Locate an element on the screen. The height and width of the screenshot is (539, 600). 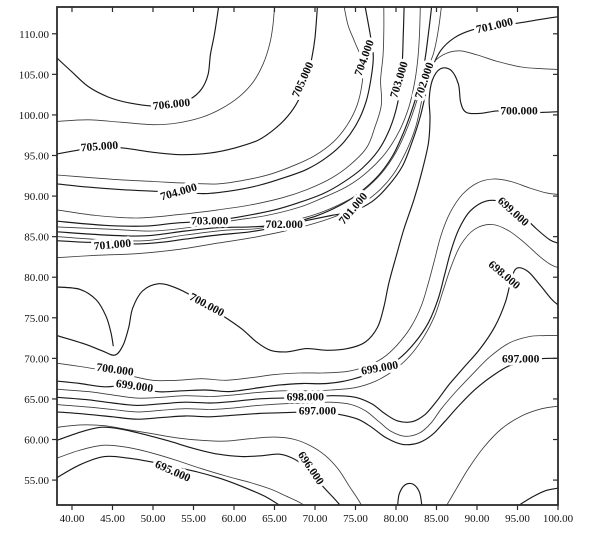
contour-label: 696.000 is located at coordinates (310, 469).